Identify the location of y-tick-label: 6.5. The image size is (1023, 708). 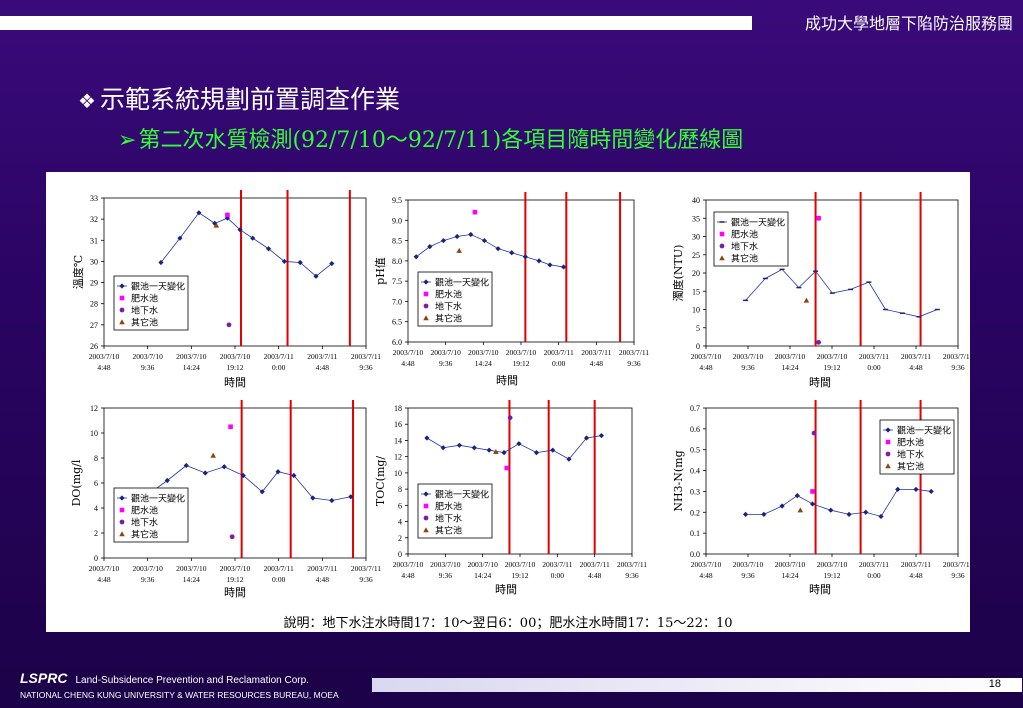
(397, 322).